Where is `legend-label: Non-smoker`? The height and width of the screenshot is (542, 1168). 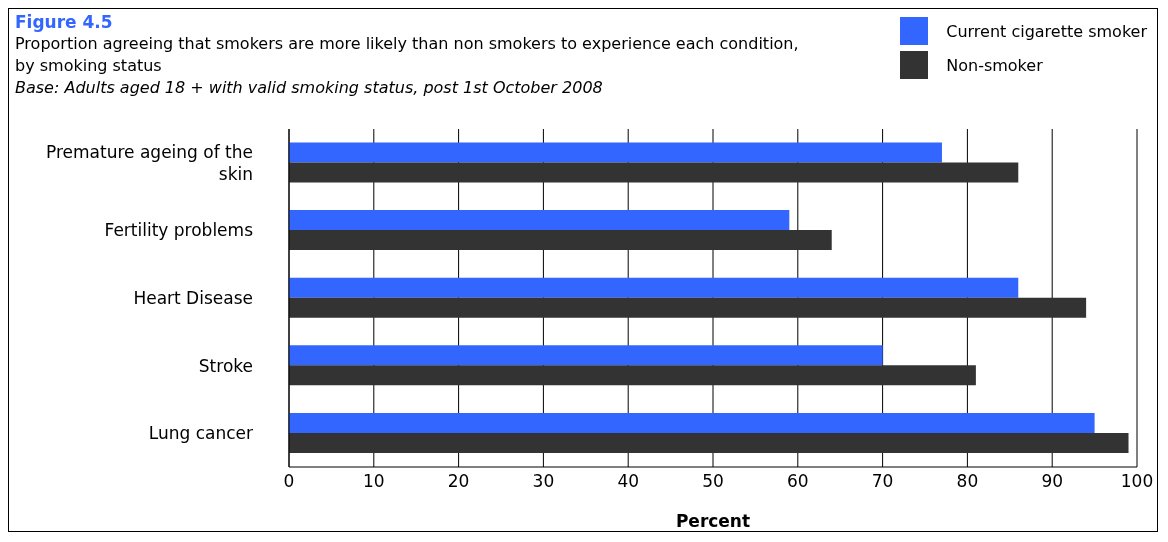
legend-label: Non-smoker is located at coordinates (994, 65).